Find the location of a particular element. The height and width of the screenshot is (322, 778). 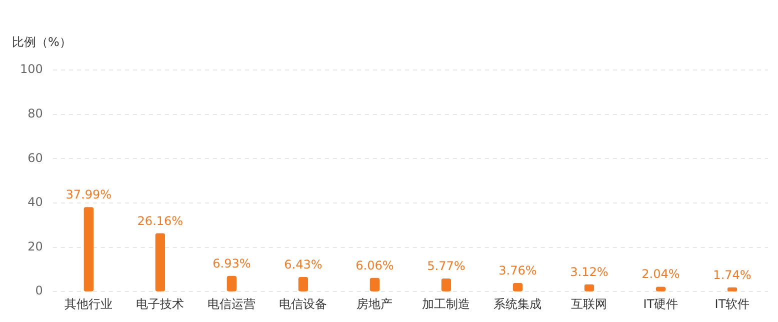

data-label: 3.12% is located at coordinates (589, 271).